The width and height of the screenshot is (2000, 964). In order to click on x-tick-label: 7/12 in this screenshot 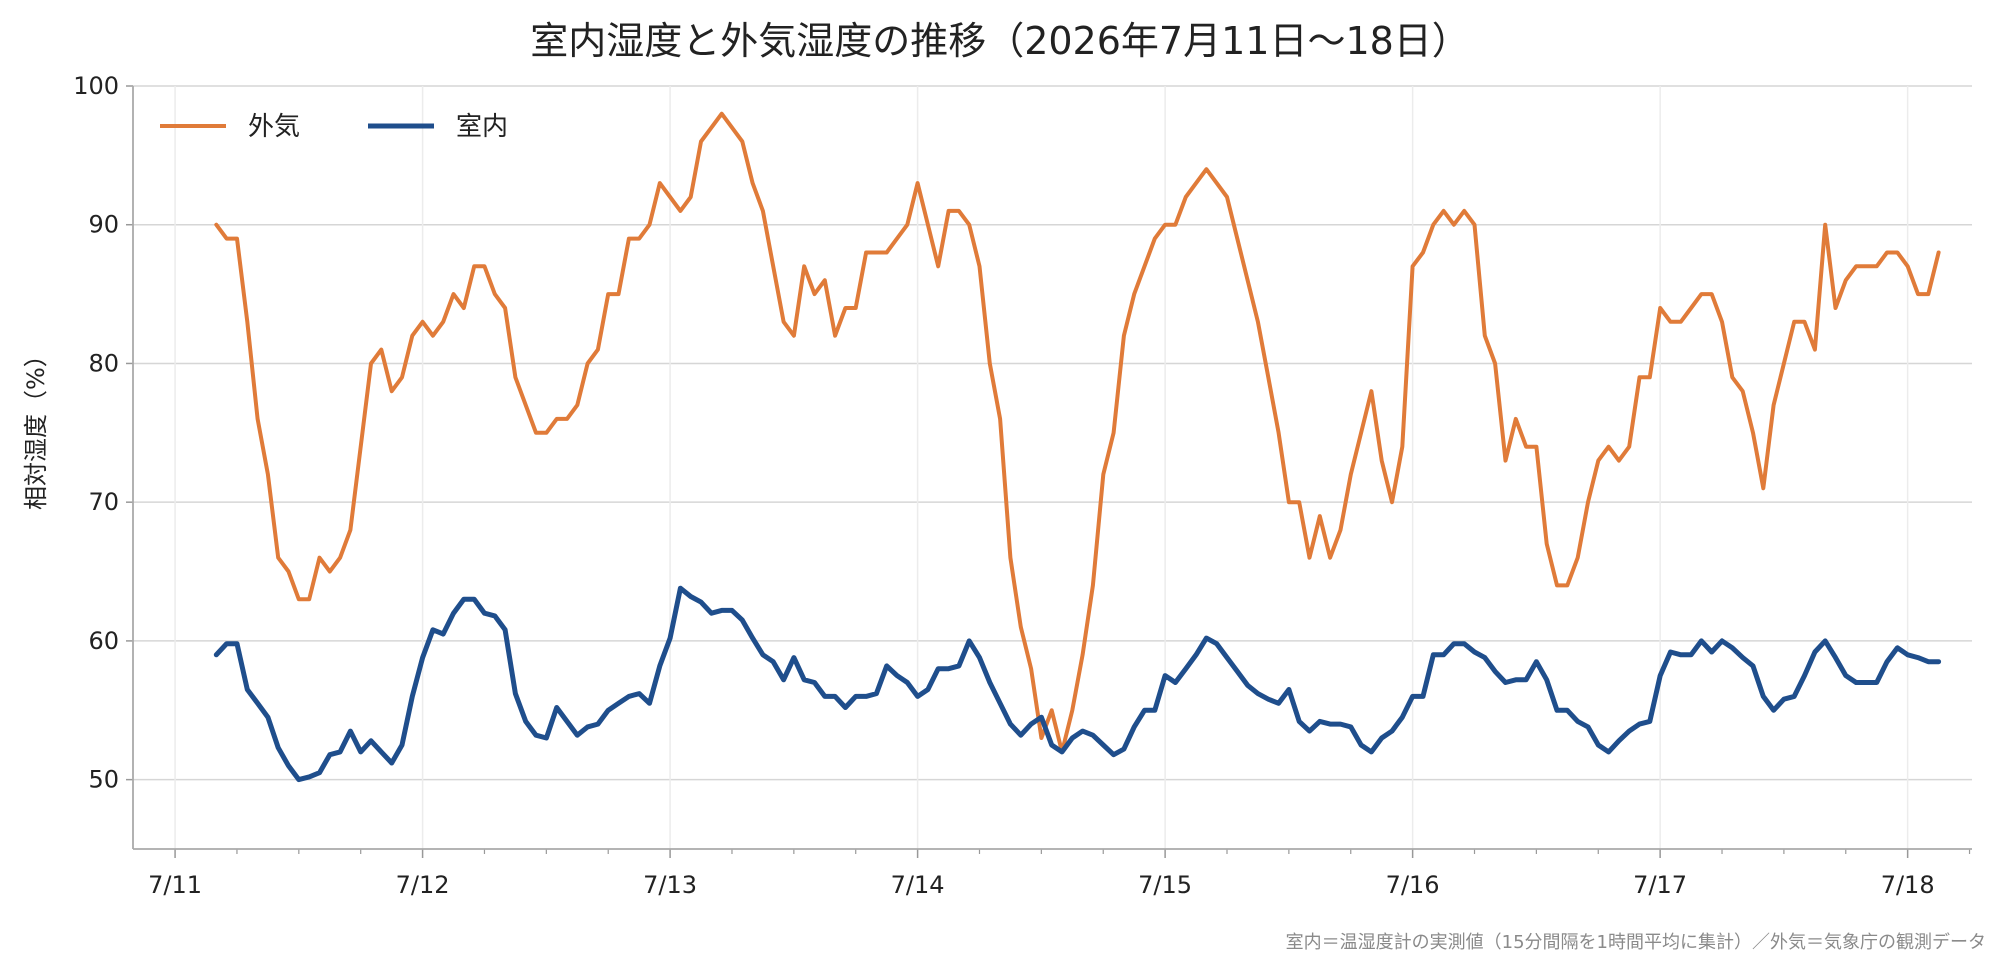, I will do `click(423, 885)`.